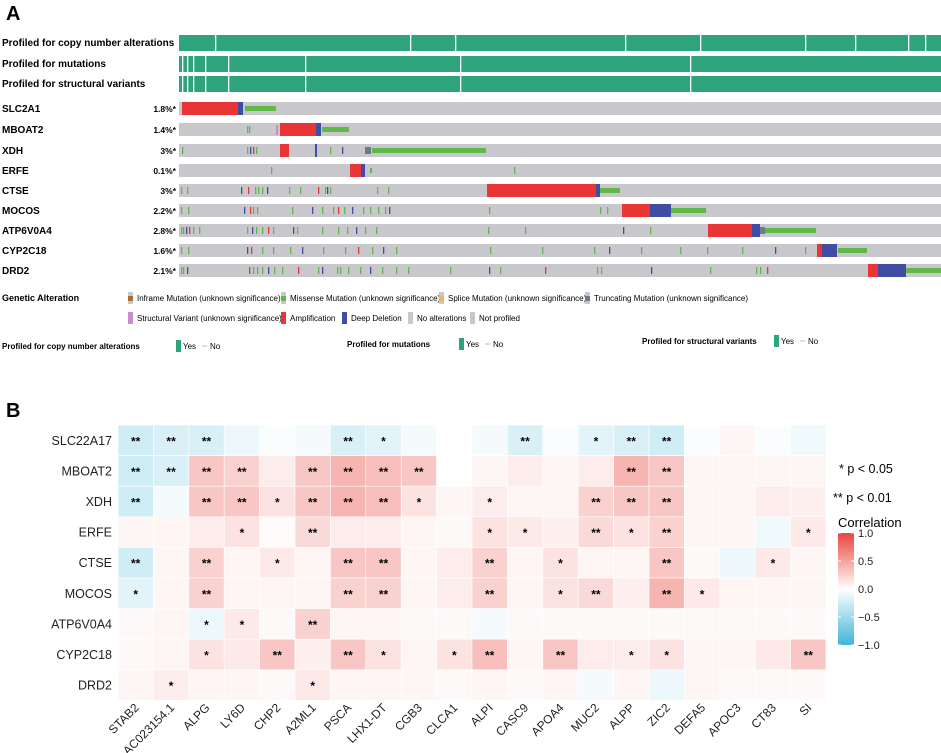 The height and width of the screenshot is (753, 941). Describe the element at coordinates (130, 298) in the screenshot. I see `legend-swatch` at that location.